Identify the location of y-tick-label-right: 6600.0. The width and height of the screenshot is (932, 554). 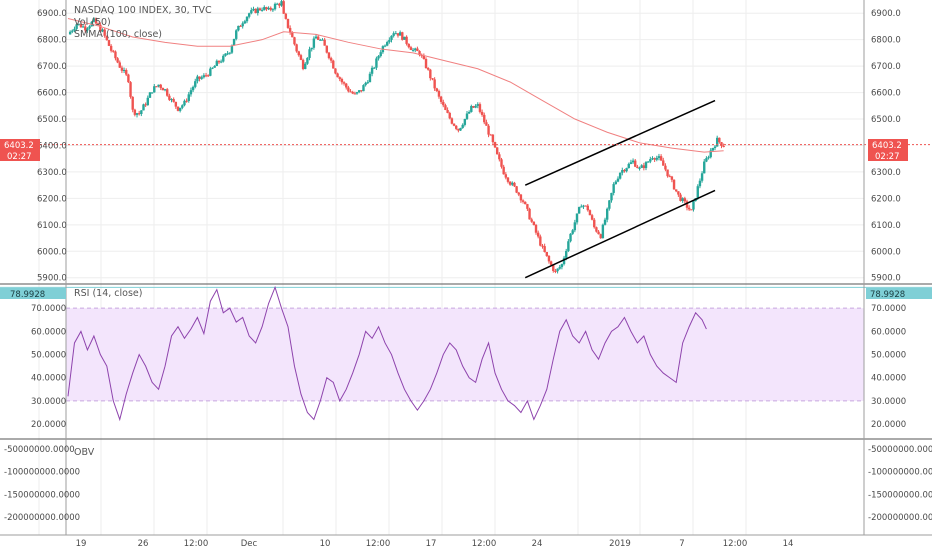
(886, 94).